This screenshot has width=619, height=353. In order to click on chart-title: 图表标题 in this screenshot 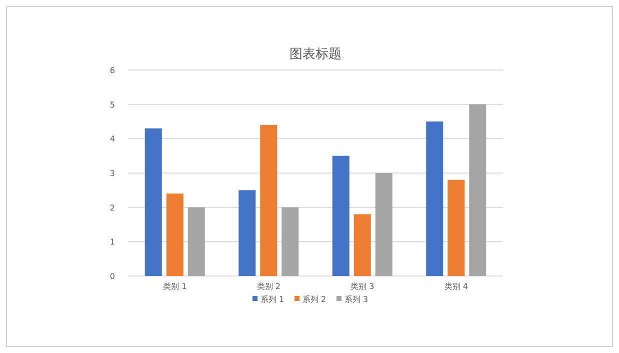, I will do `click(316, 54)`.